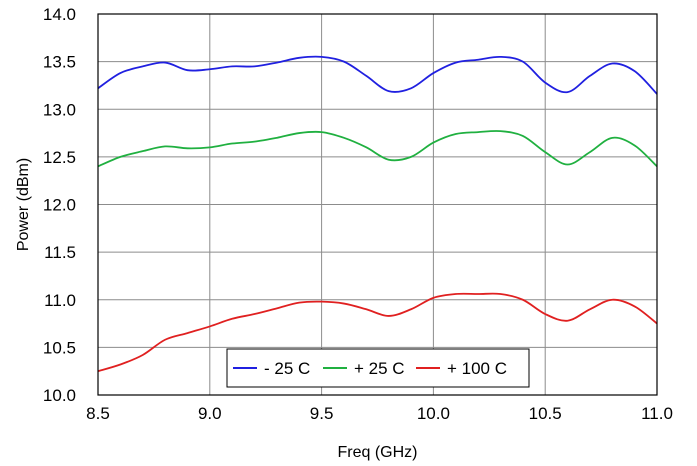  What do you see at coordinates (433, 413) in the screenshot?
I see `x-tick-label: 10.0` at bounding box center [433, 413].